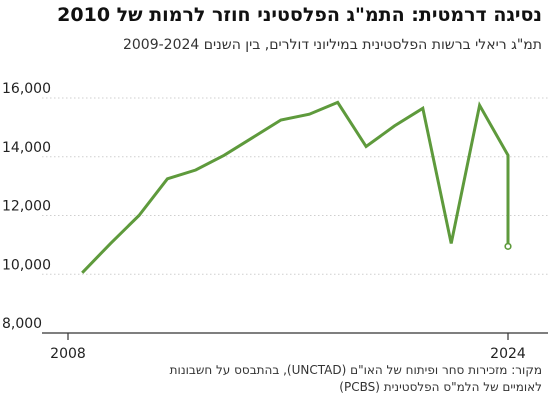 The height and width of the screenshot is (400, 550). I want to click on y-tick-label: 10,000, so click(26, 265).